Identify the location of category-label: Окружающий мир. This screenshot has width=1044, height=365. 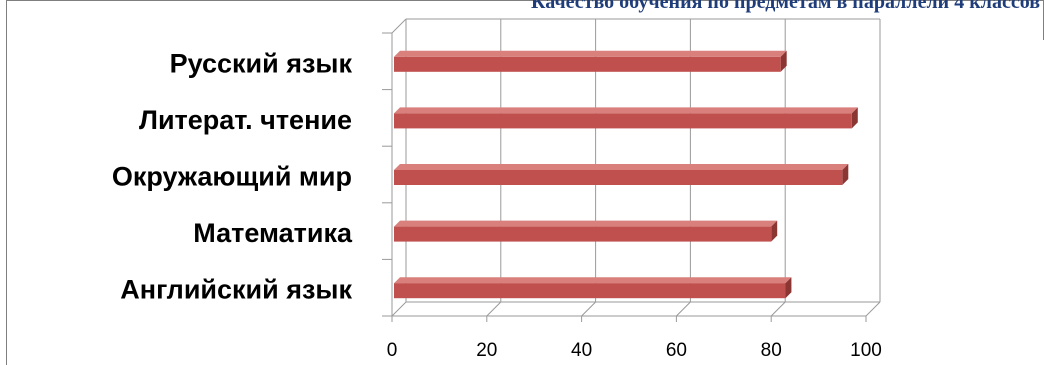
(232, 177).